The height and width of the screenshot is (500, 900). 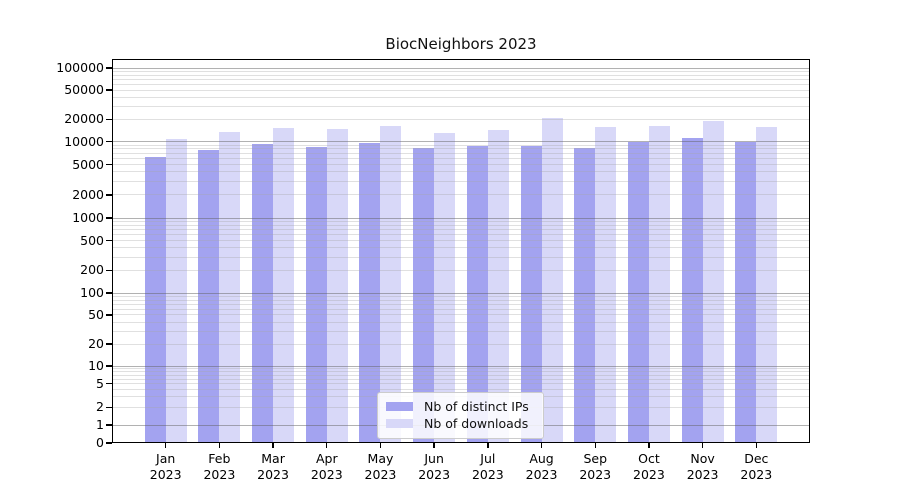 I want to click on y-tick-label: 5000, so click(x=88, y=164).